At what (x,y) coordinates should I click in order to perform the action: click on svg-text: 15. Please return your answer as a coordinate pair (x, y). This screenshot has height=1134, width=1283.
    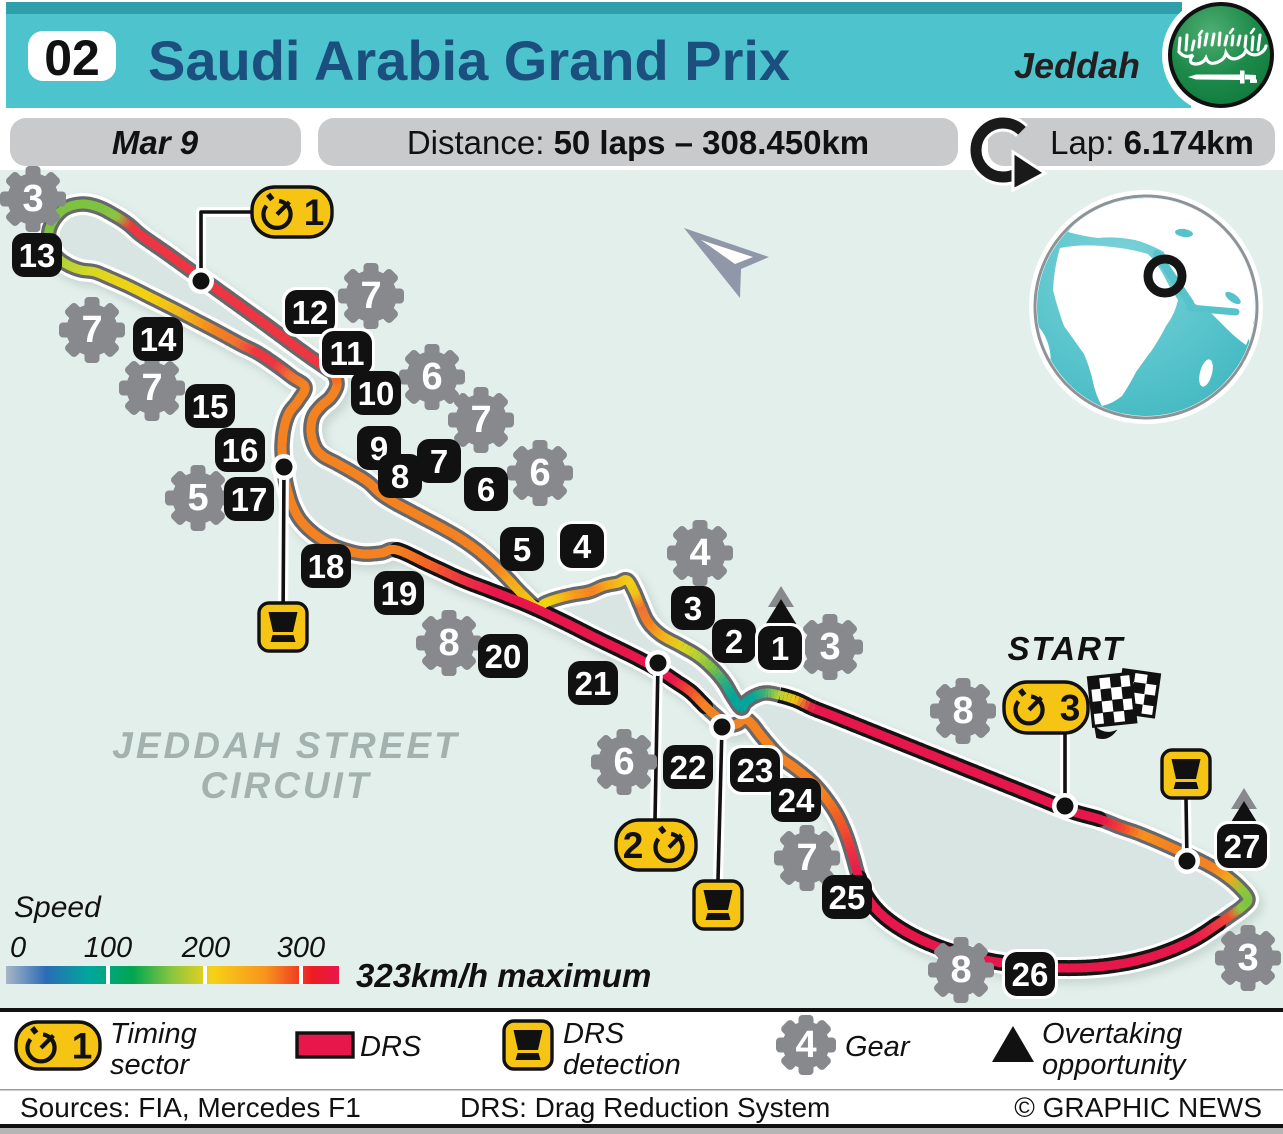
    Looking at the image, I should click on (210, 406).